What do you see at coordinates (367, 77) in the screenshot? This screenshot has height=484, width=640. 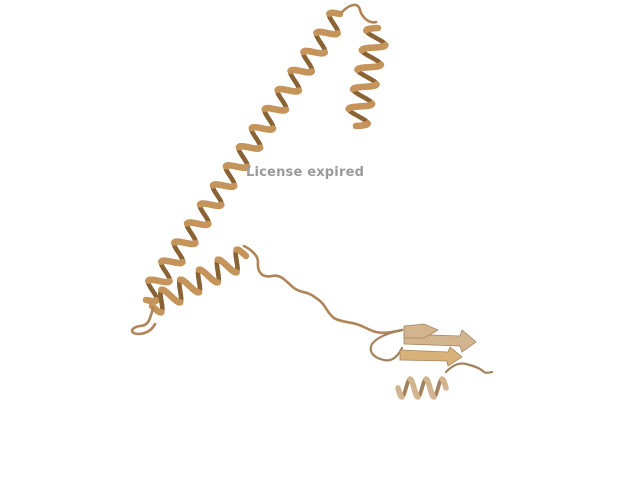 I see `helix-top-right` at bounding box center [367, 77].